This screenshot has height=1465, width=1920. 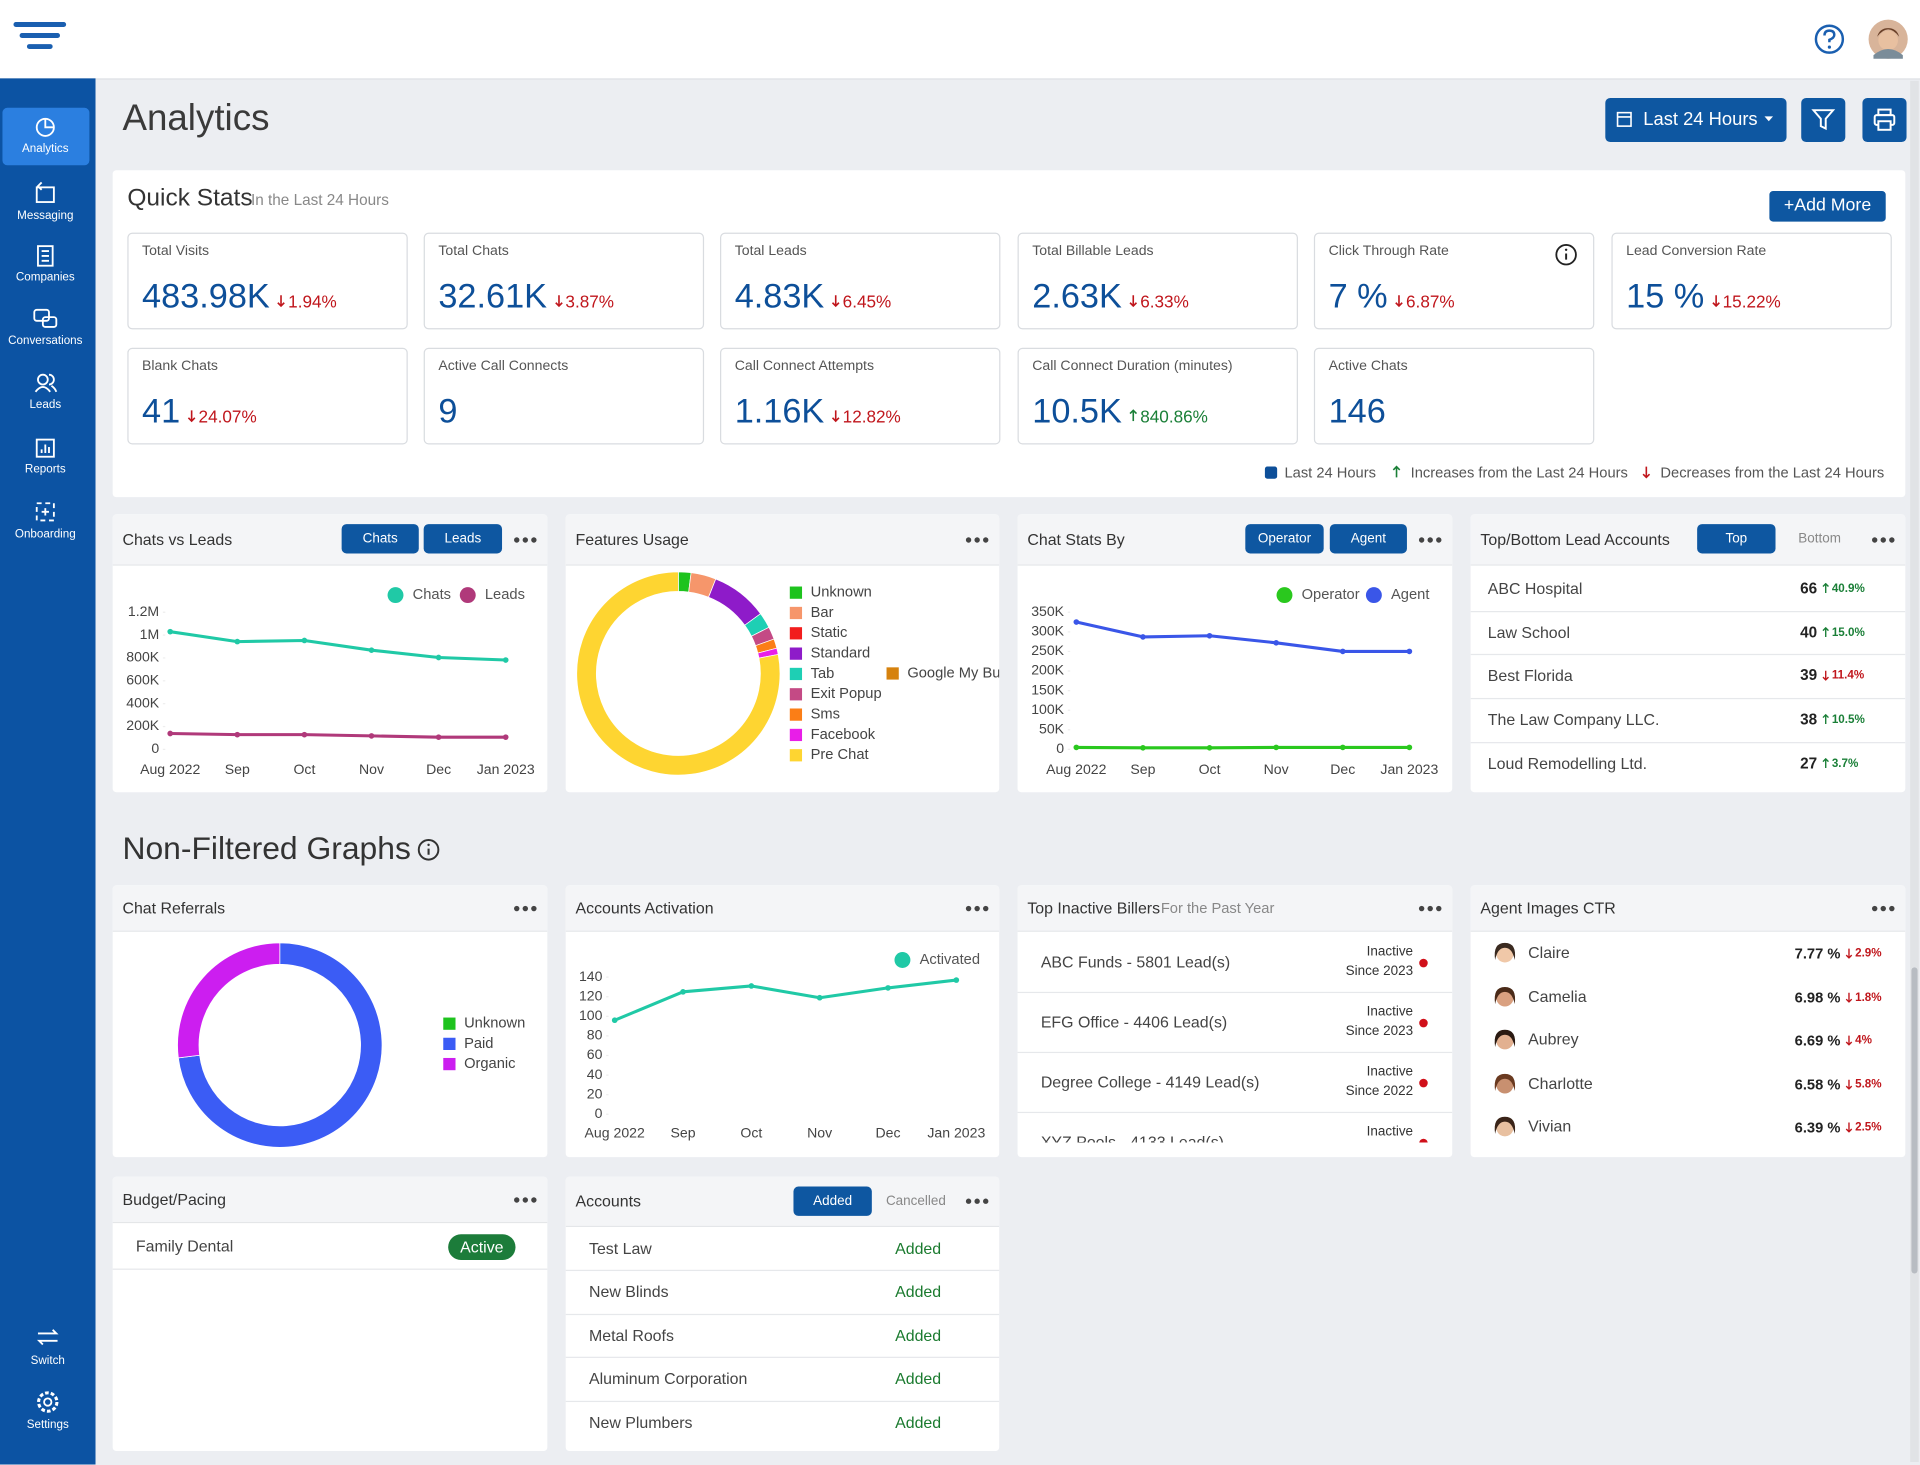 What do you see at coordinates (351, 1045) in the screenshot?
I see `chart: Unknown Paid Organic` at bounding box center [351, 1045].